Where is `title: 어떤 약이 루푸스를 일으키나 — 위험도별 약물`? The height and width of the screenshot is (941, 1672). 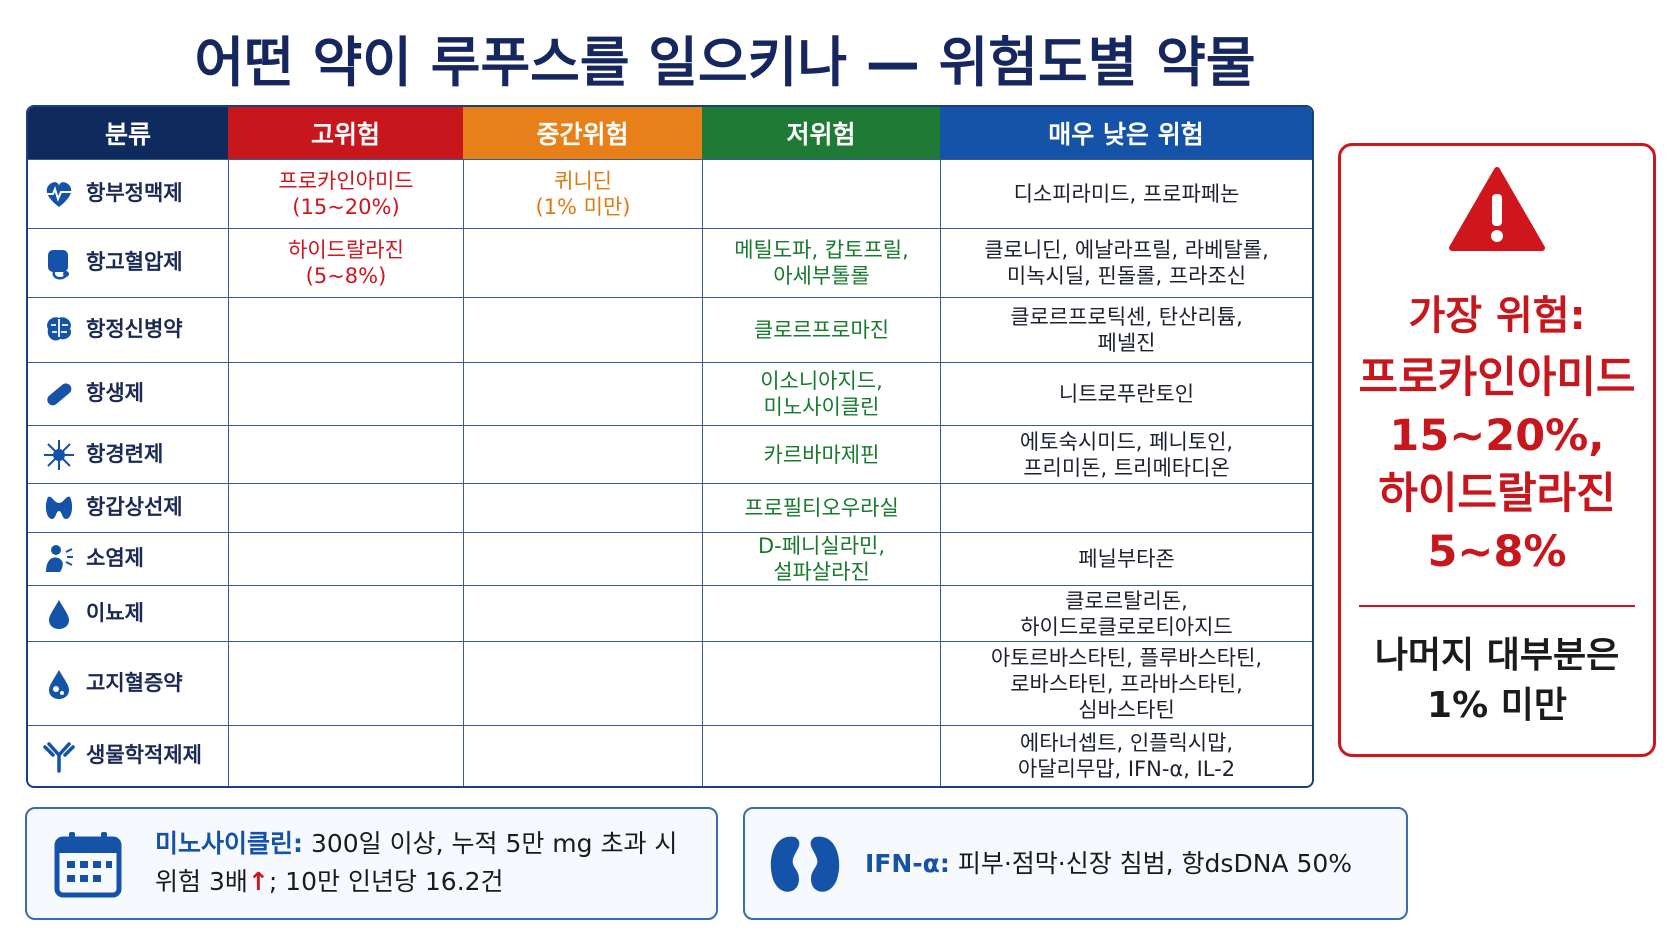 title: 어떤 약이 루푸스를 일으키나 — 위험도별 약물 is located at coordinates (725, 62).